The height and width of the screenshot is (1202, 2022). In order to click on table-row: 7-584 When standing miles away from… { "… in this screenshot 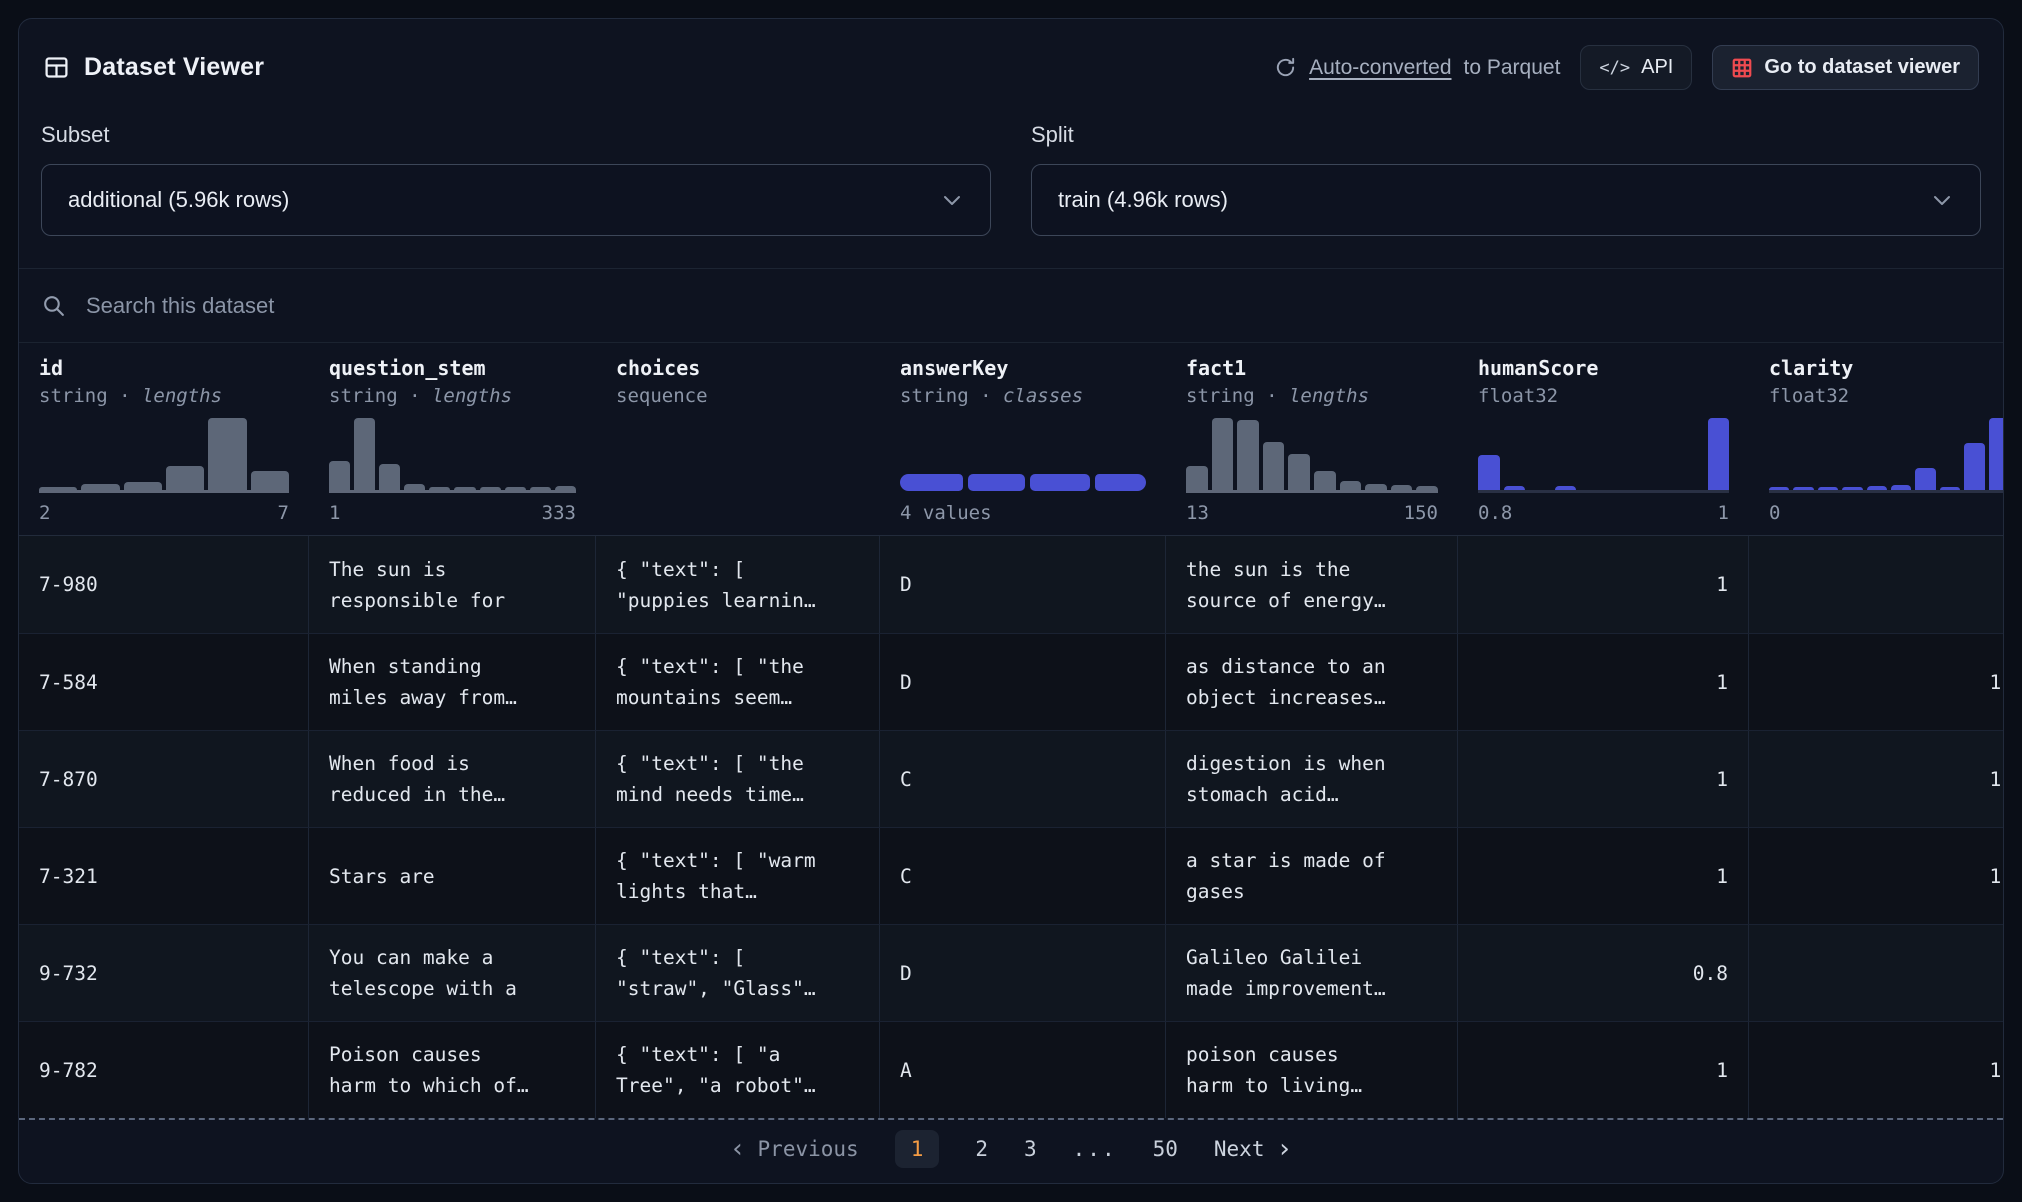, I will do `click(1011, 681)`.